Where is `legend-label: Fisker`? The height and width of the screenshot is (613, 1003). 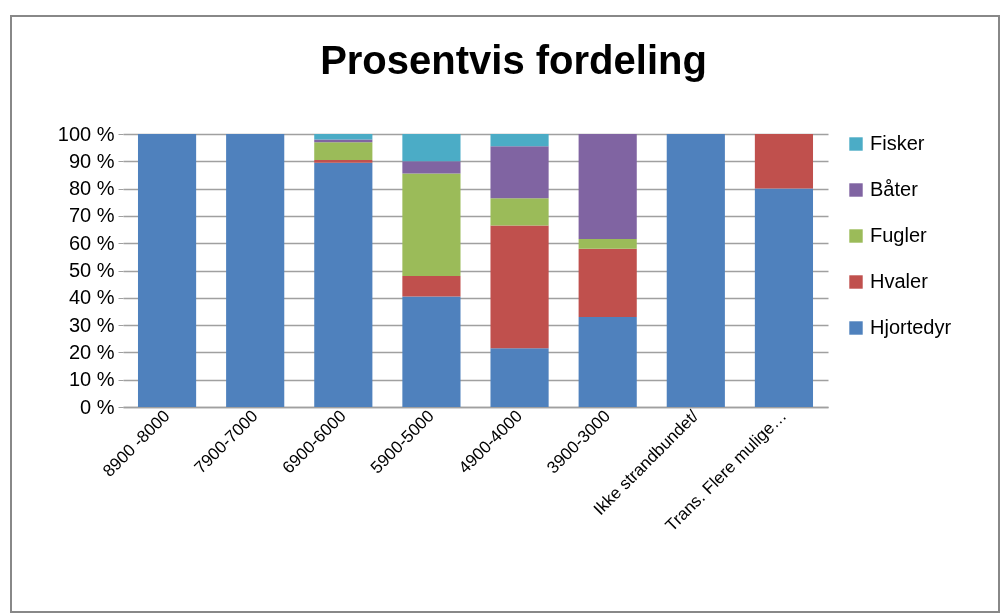 legend-label: Fisker is located at coordinates (897, 143).